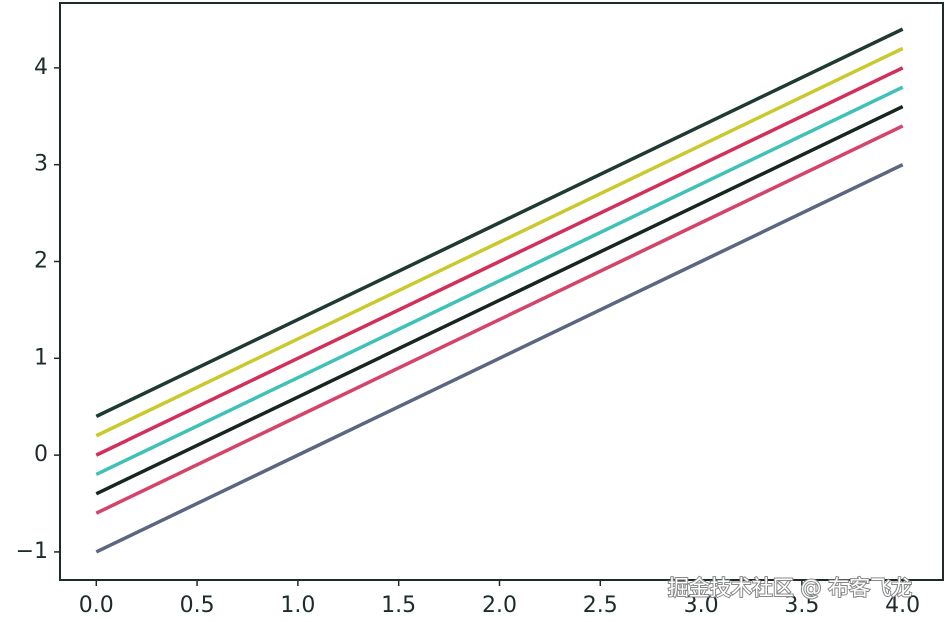 The width and height of the screenshot is (947, 622). Describe the element at coordinates (398, 605) in the screenshot. I see `x-tick-label: 1.5` at that location.